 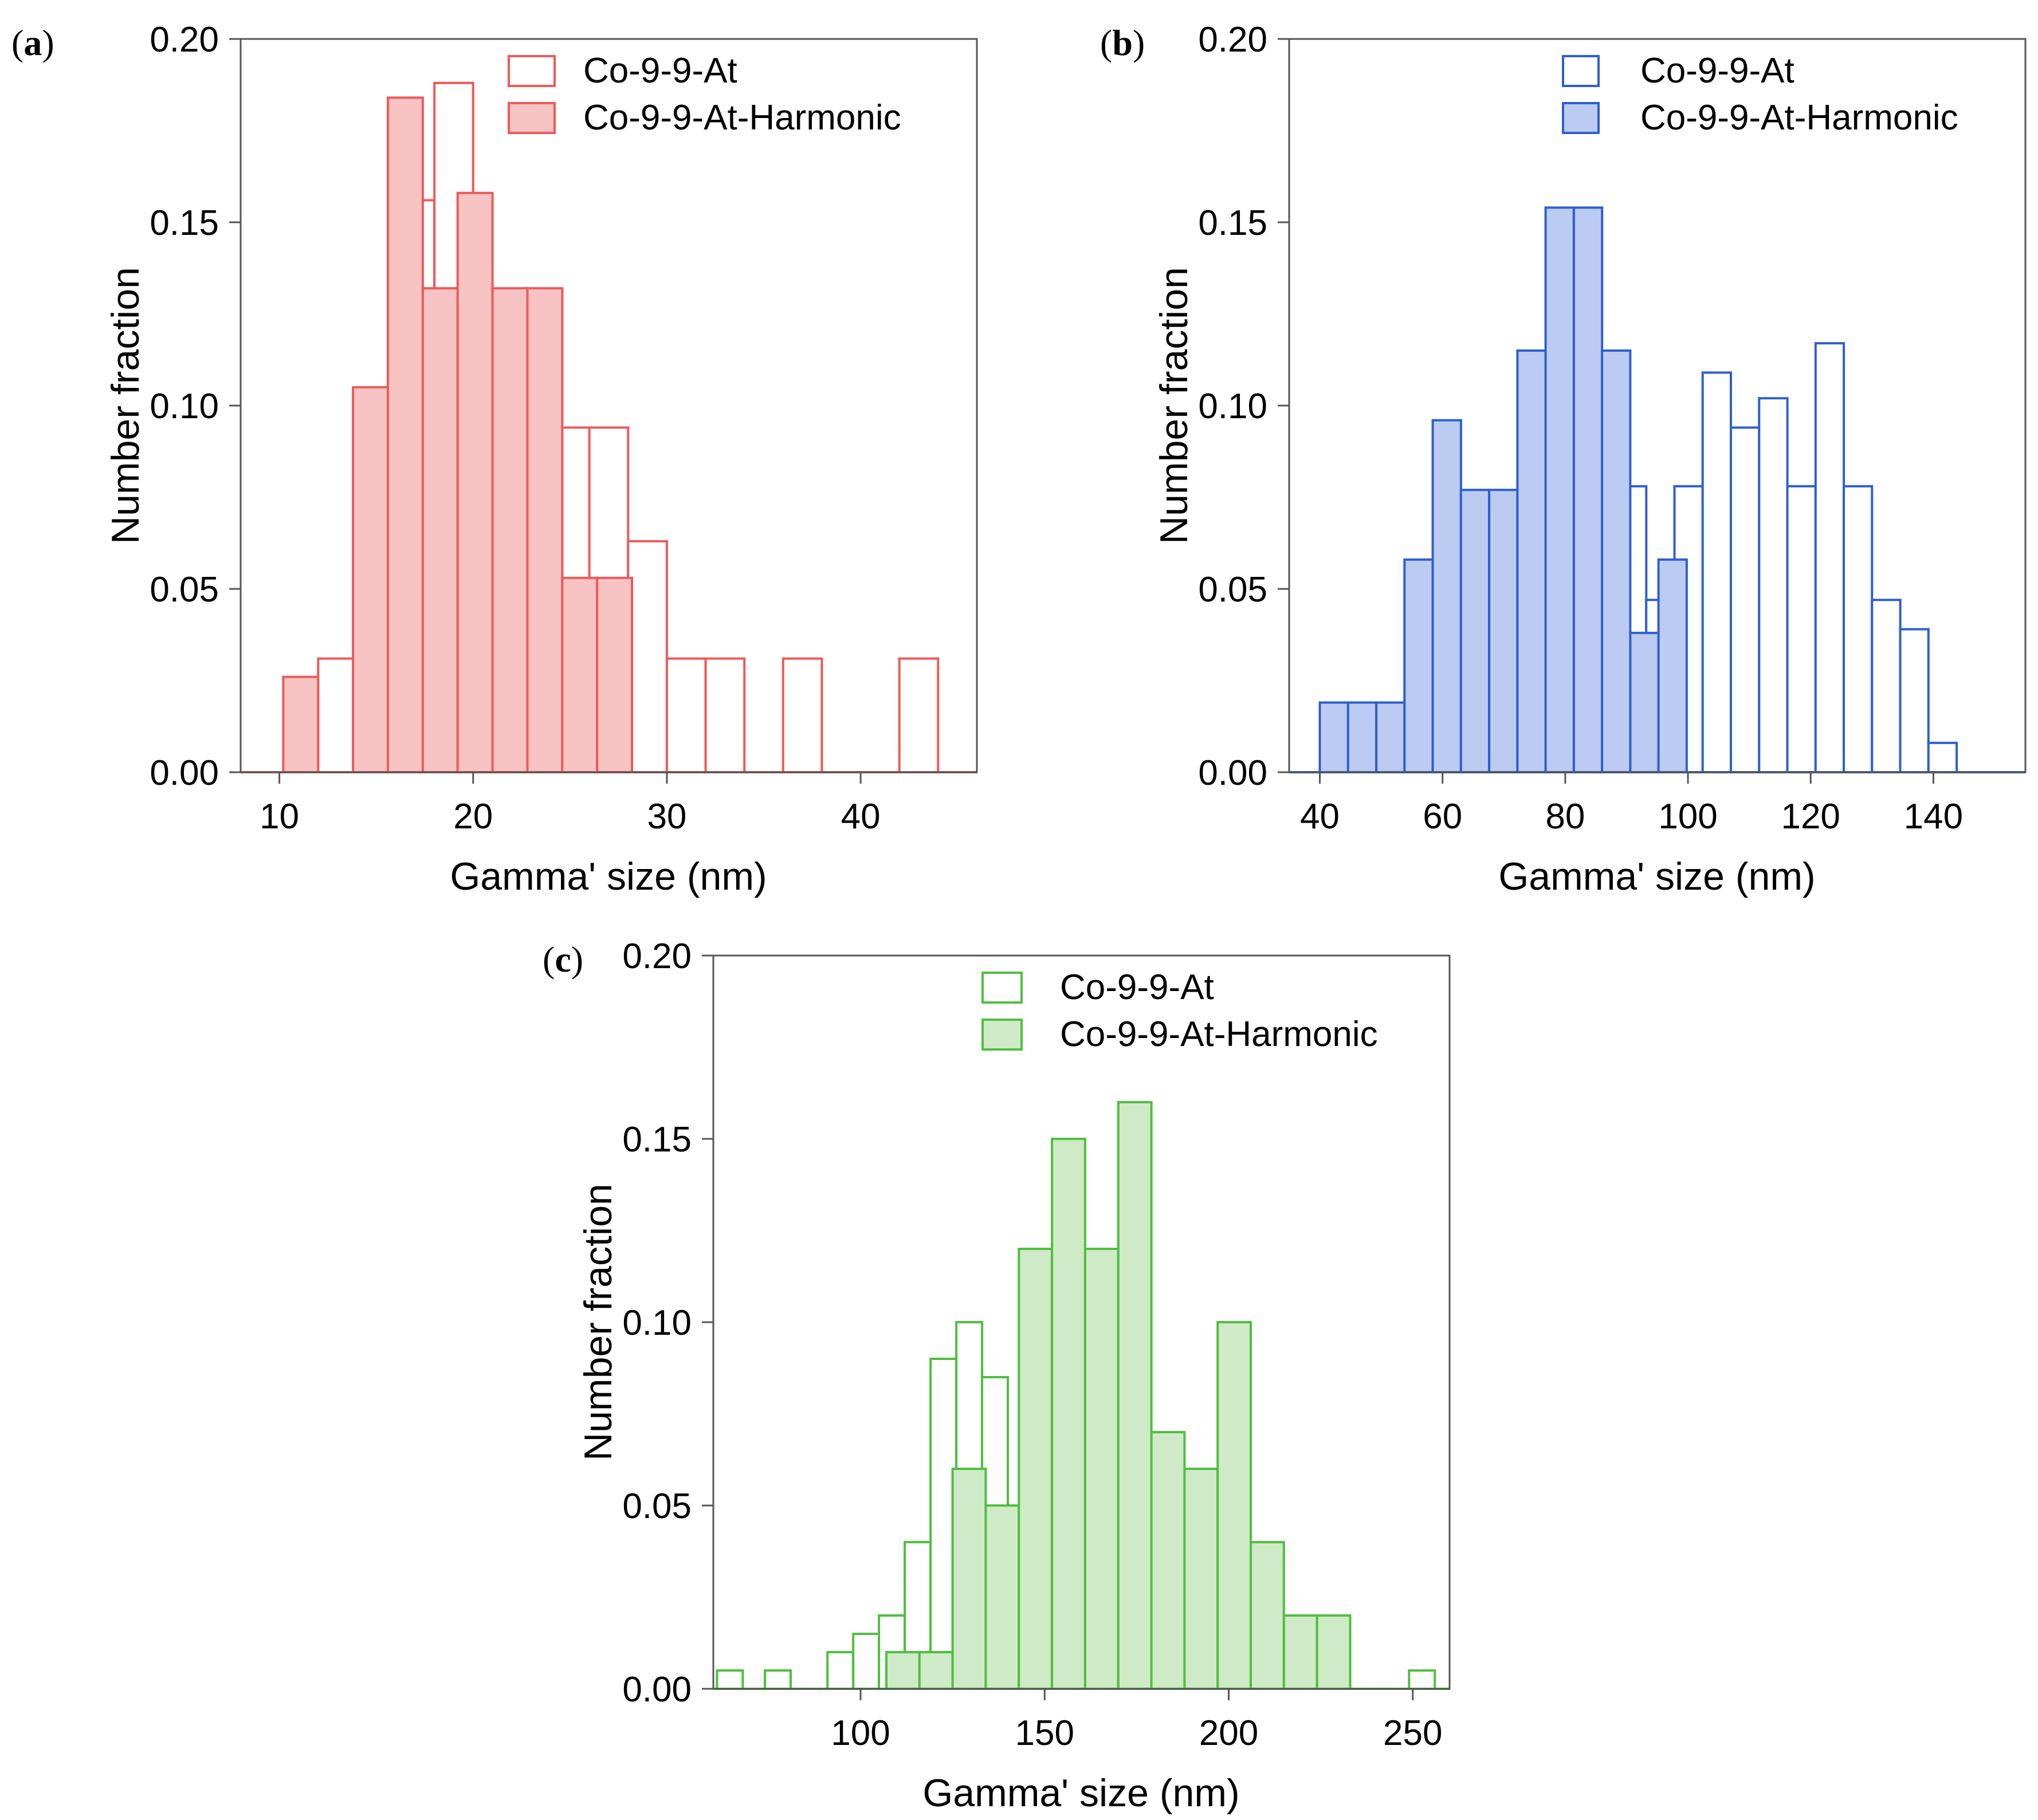 What do you see at coordinates (17, 42) in the screenshot?
I see `panel-a-label-open: (` at bounding box center [17, 42].